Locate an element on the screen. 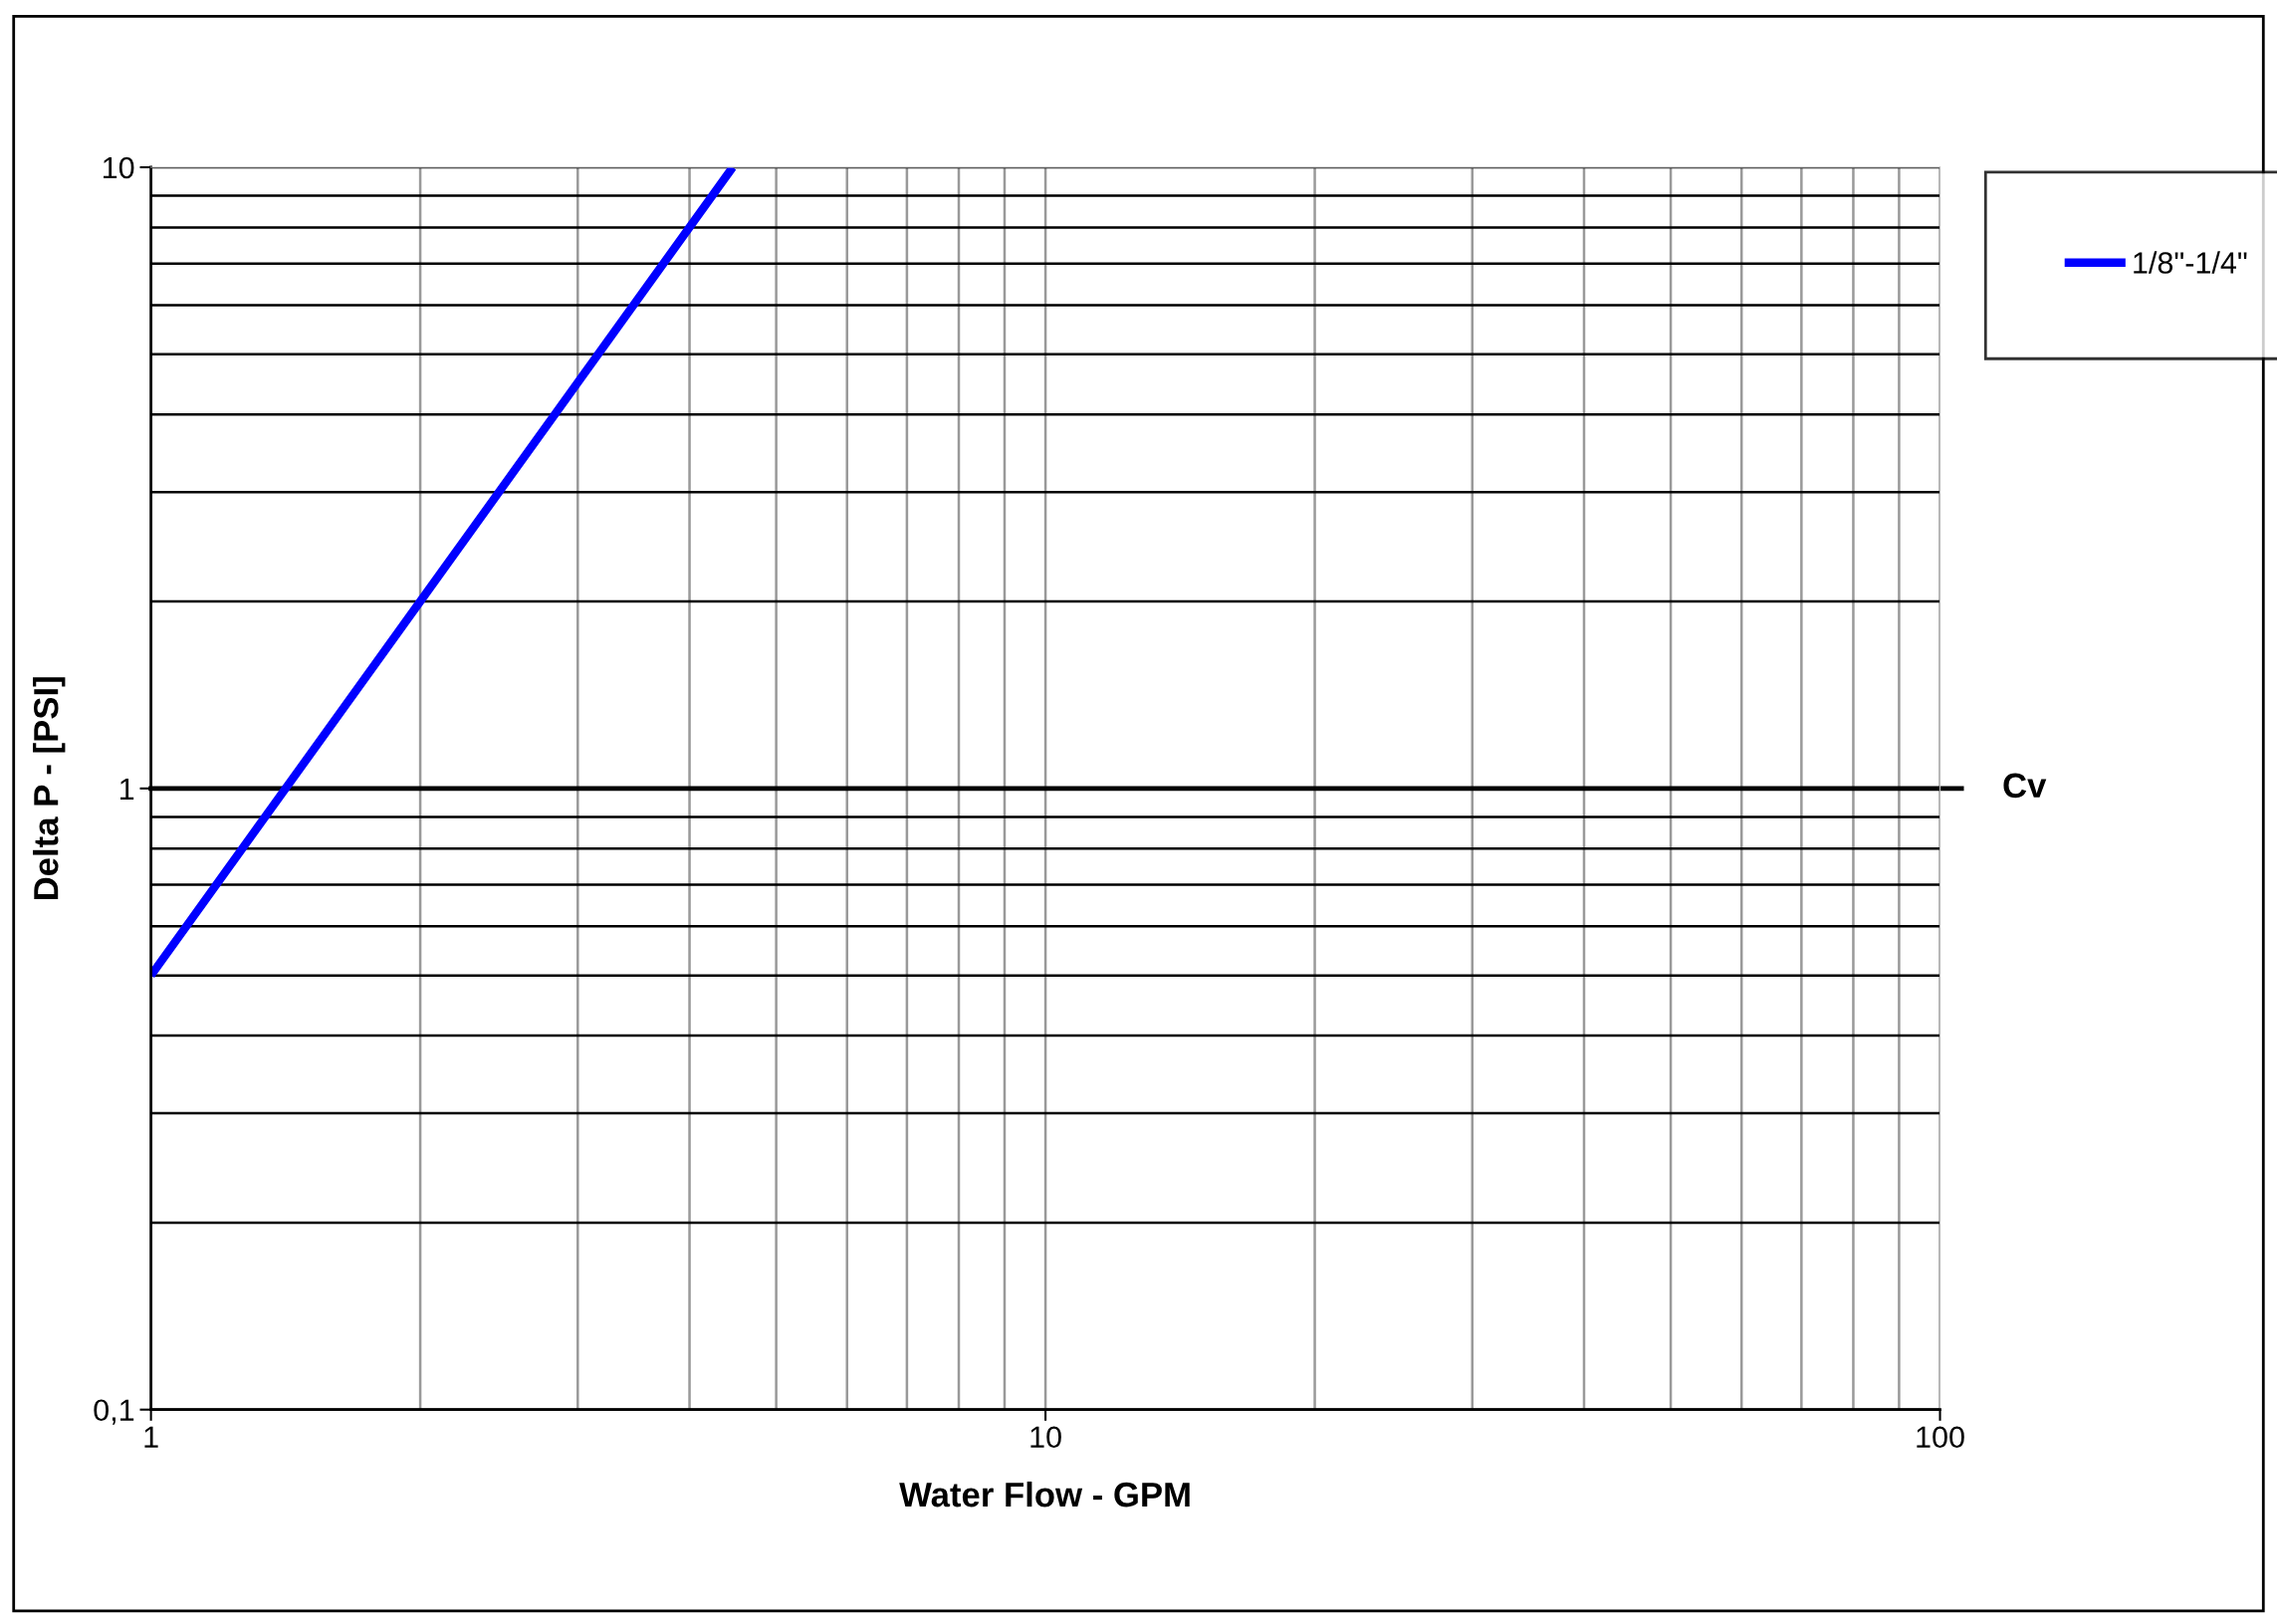 This screenshot has width=2277, height=1624. x-tick-label: 1 is located at coordinates (151, 1437).